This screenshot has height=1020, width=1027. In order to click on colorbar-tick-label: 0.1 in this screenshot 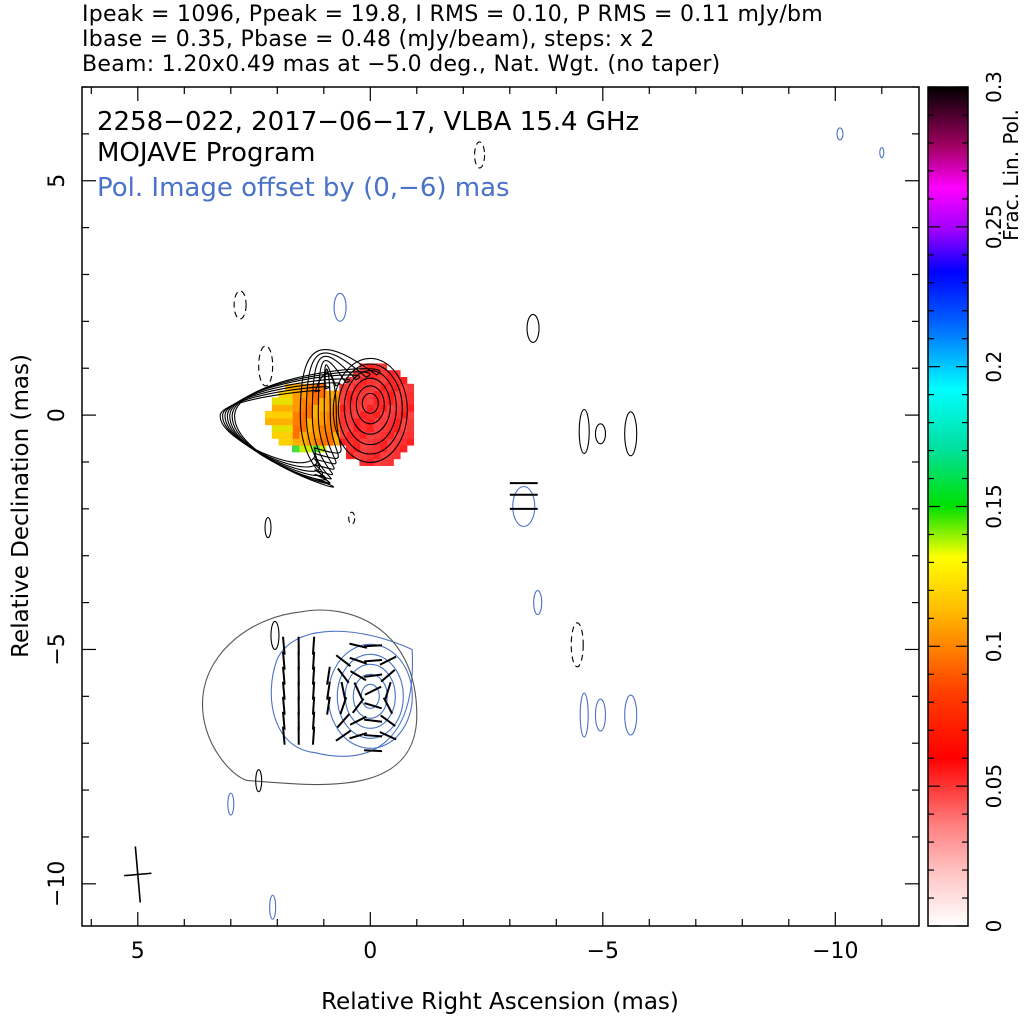, I will do `click(994, 646)`.